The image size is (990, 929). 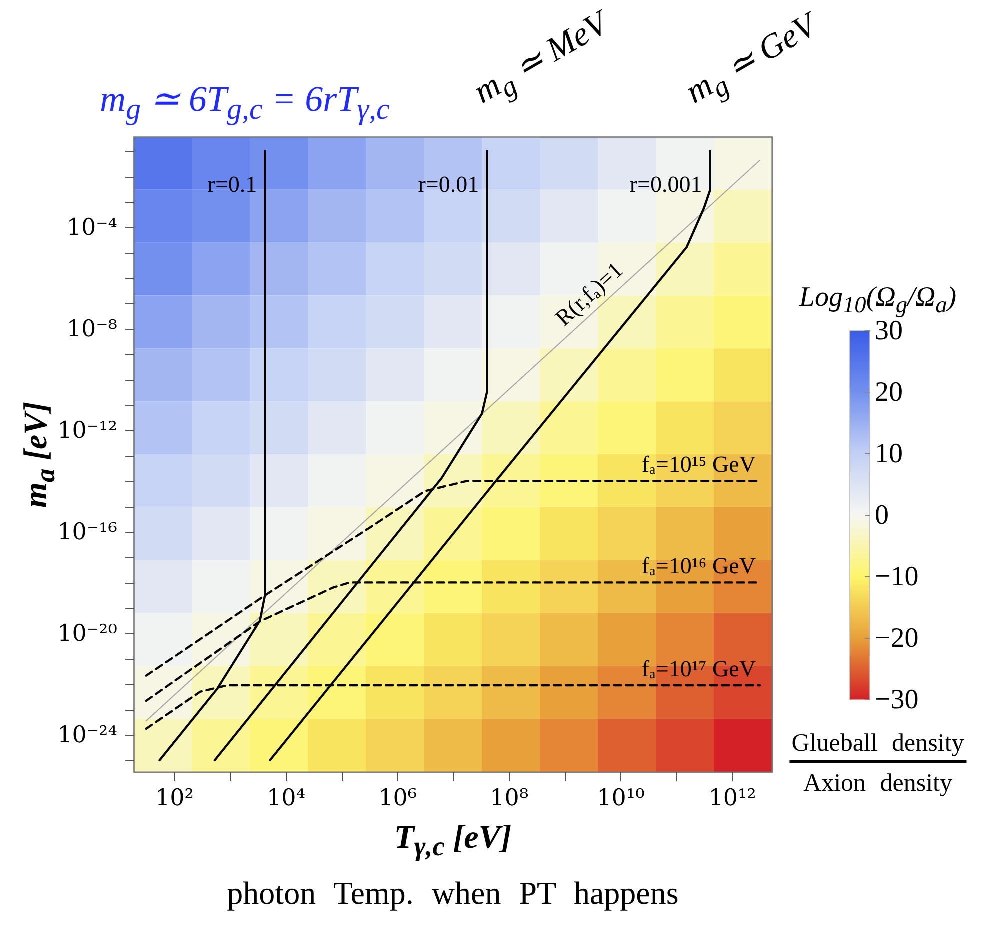 What do you see at coordinates (509, 799) in the screenshot?
I see `x-tick-label: 10⁸` at bounding box center [509, 799].